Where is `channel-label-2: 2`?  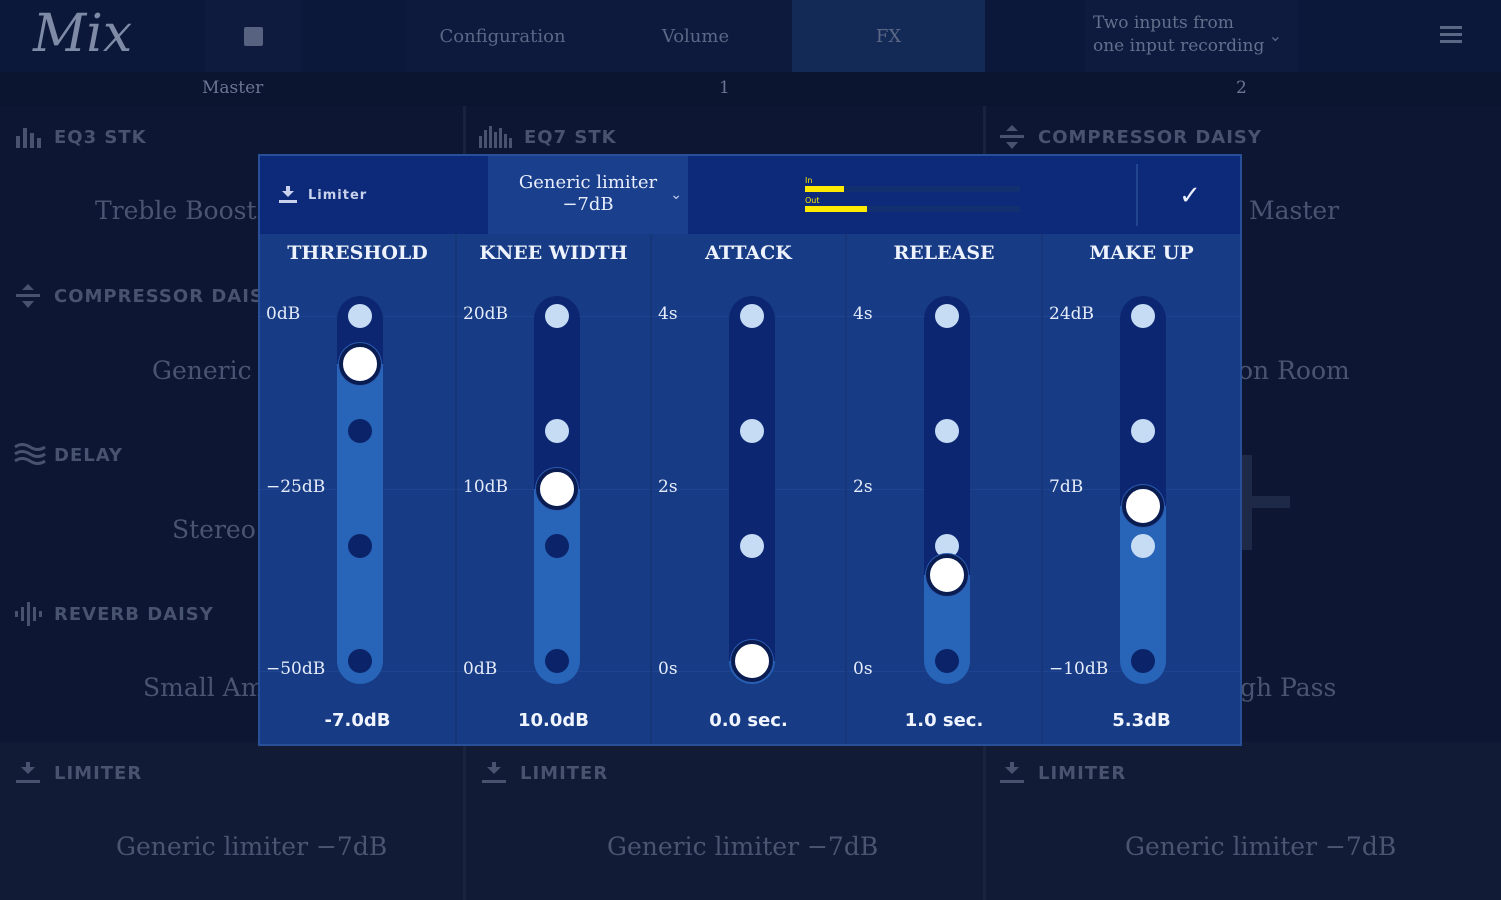
channel-label-2: 2 is located at coordinates (1241, 88).